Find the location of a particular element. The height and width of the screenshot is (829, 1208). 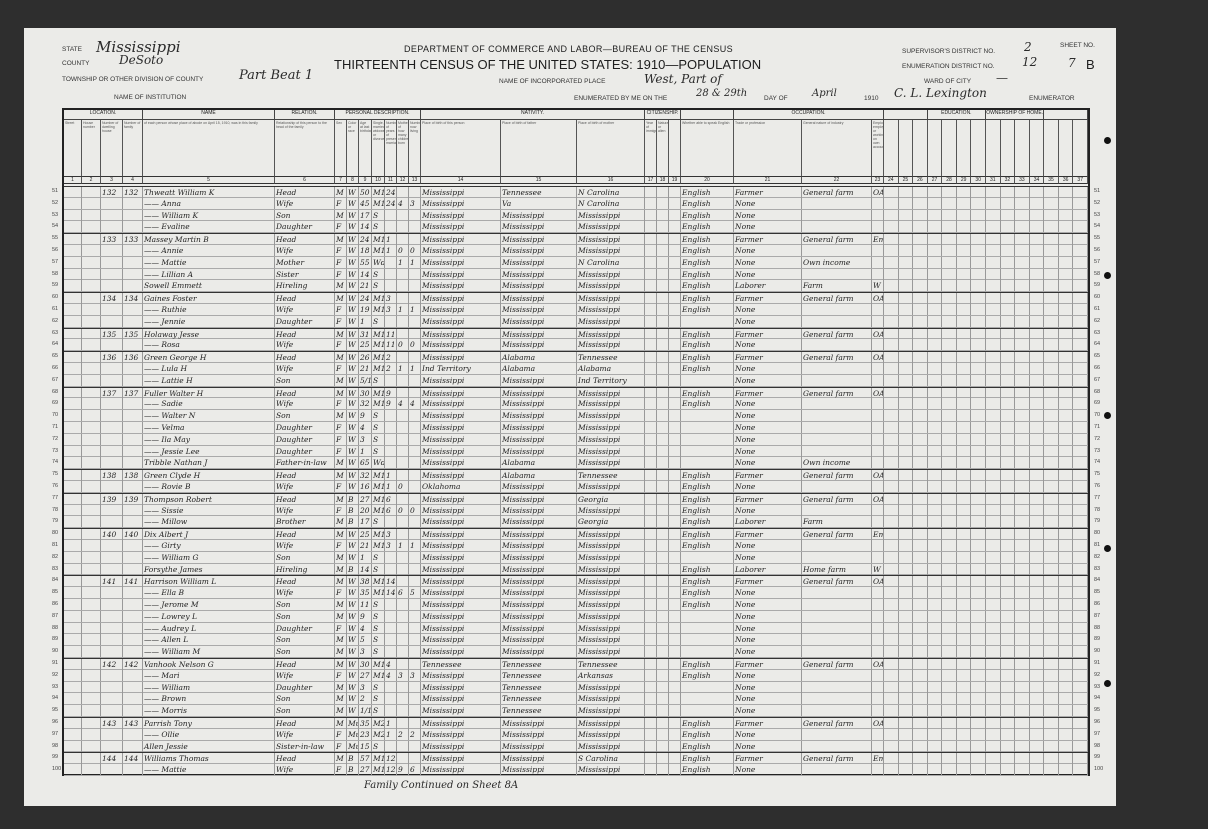

supervisor-value: 2 is located at coordinates (1028, 47).